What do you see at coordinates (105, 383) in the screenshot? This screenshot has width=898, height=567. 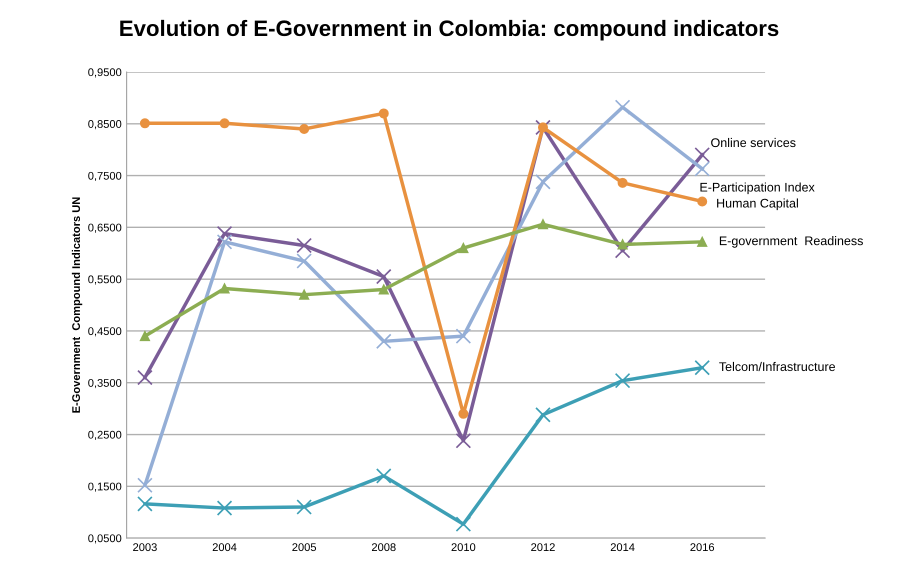 I see `y-tick-label: 0,3500` at bounding box center [105, 383].